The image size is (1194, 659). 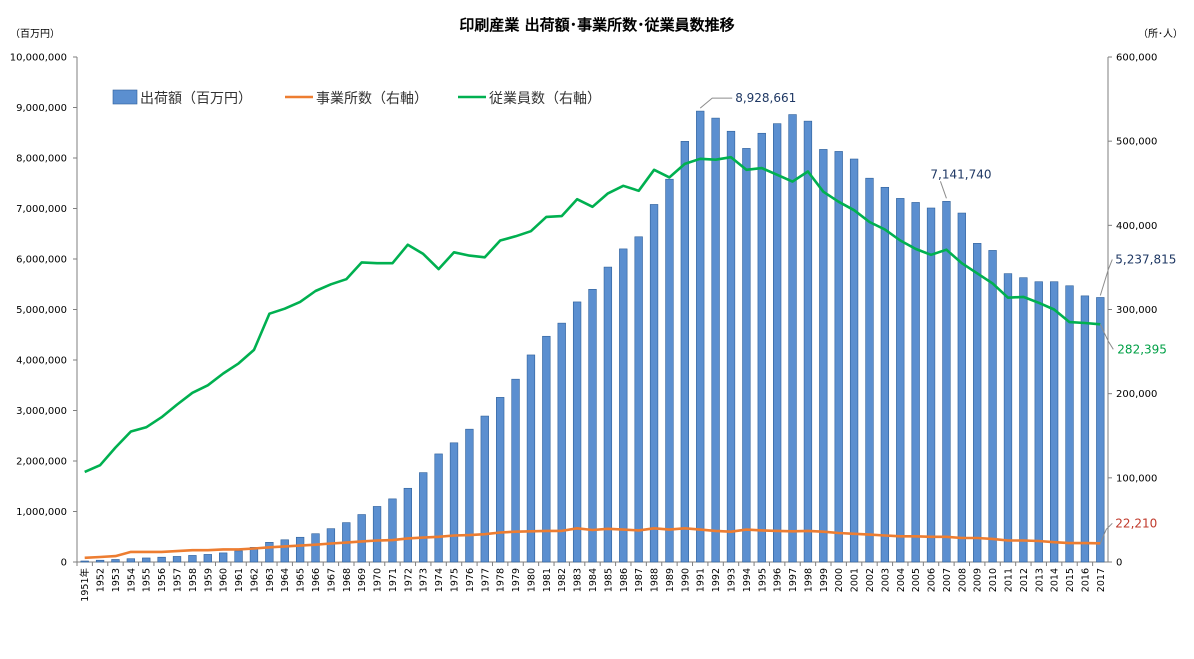 What do you see at coordinates (993, 580) in the screenshot?
I see `x-tick-label: 2010` at bounding box center [993, 580].